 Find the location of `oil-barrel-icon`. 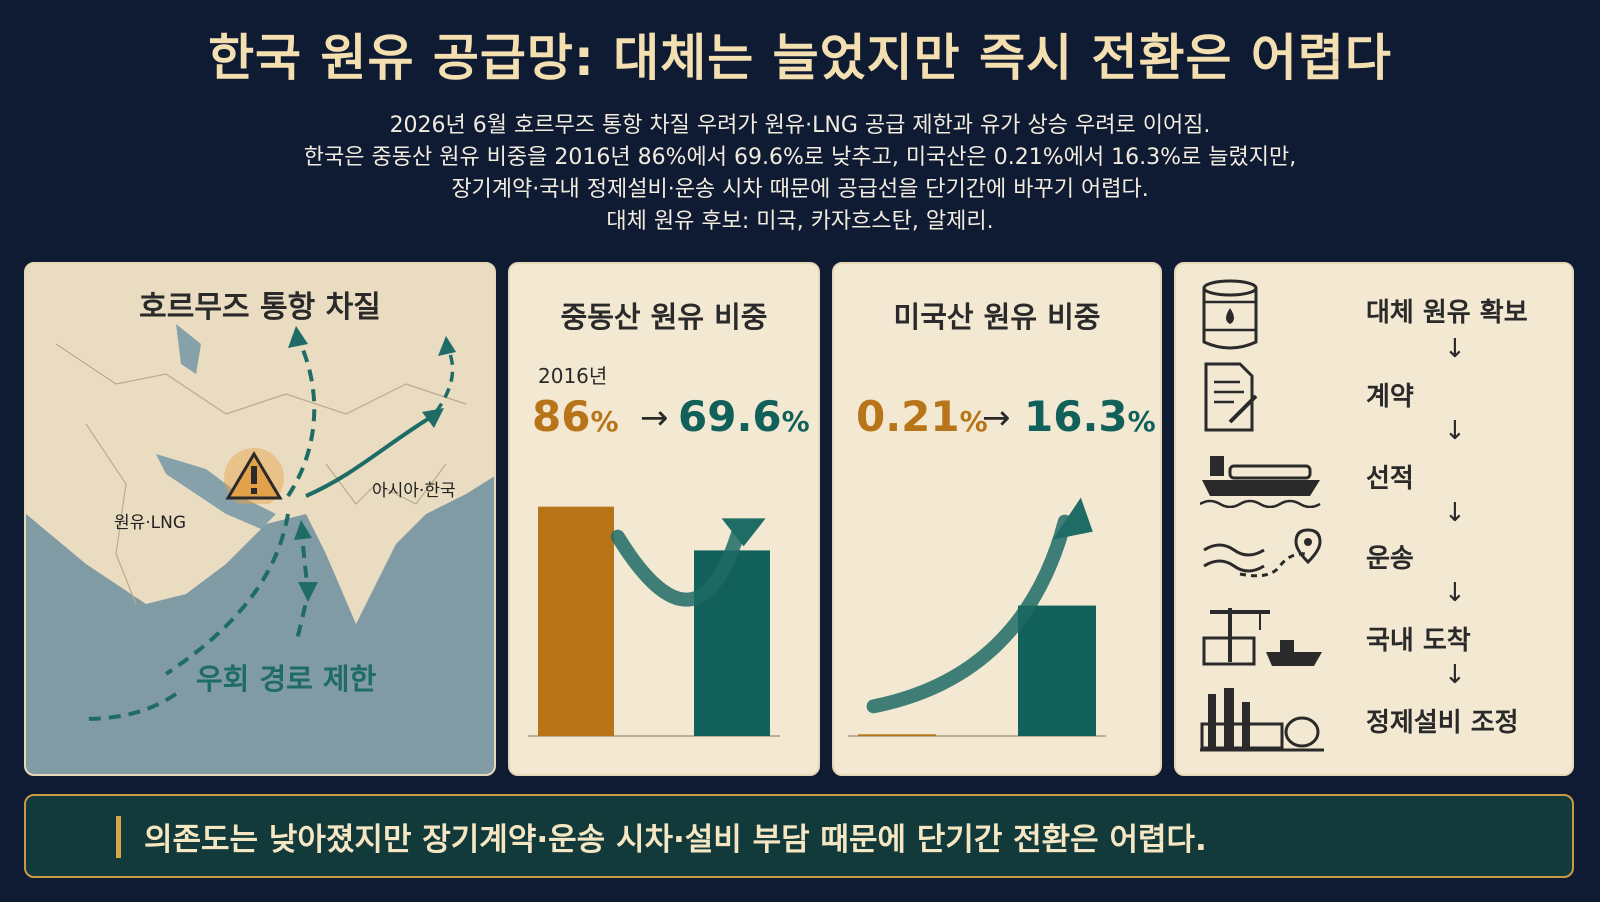

oil-barrel-icon is located at coordinates (1230, 314).